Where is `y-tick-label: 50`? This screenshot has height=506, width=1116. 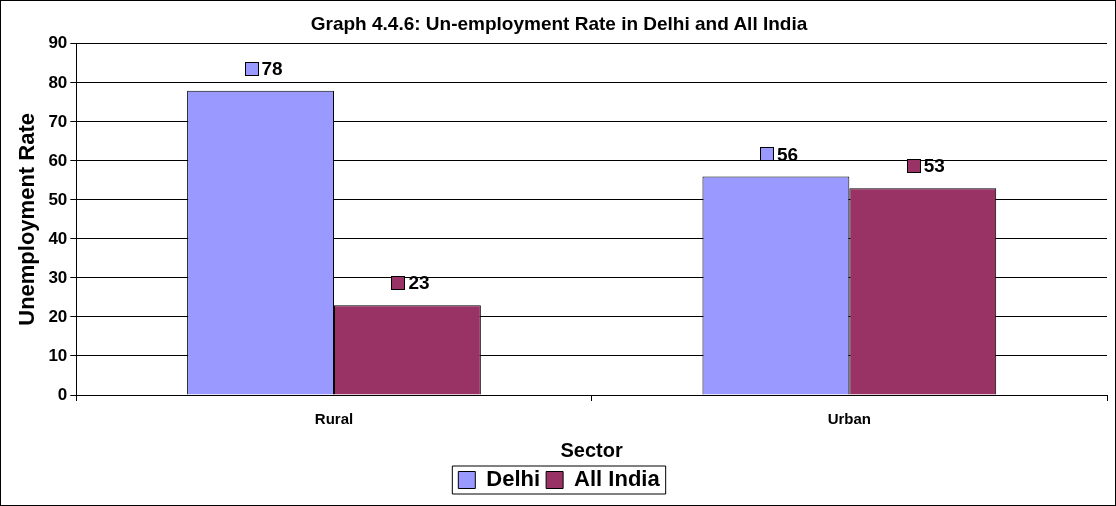
y-tick-label: 50 is located at coordinates (58, 199).